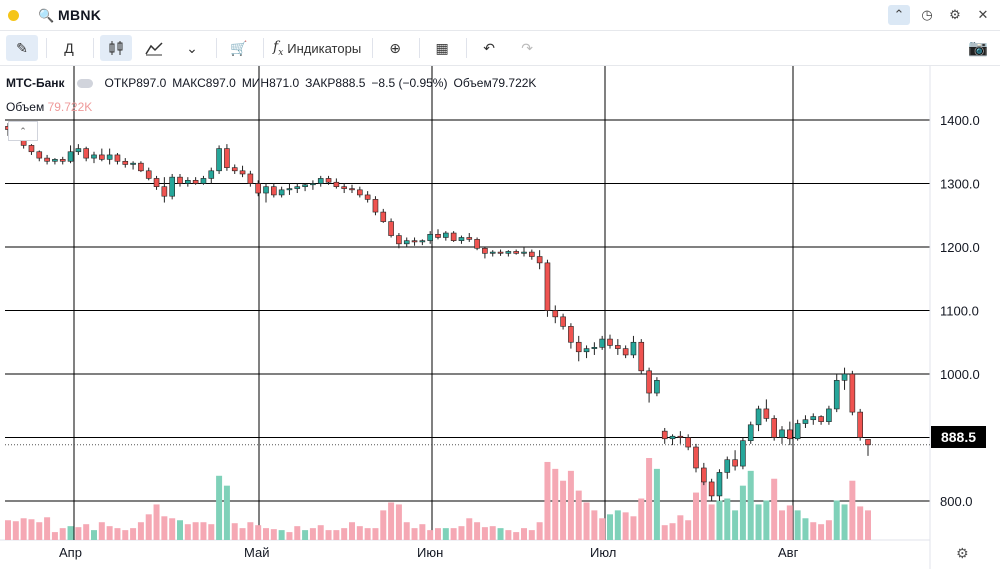 The width and height of the screenshot is (1000, 569). What do you see at coordinates (955, 14) in the screenshot?
I see `gear-icon: ⚙` at bounding box center [955, 14].